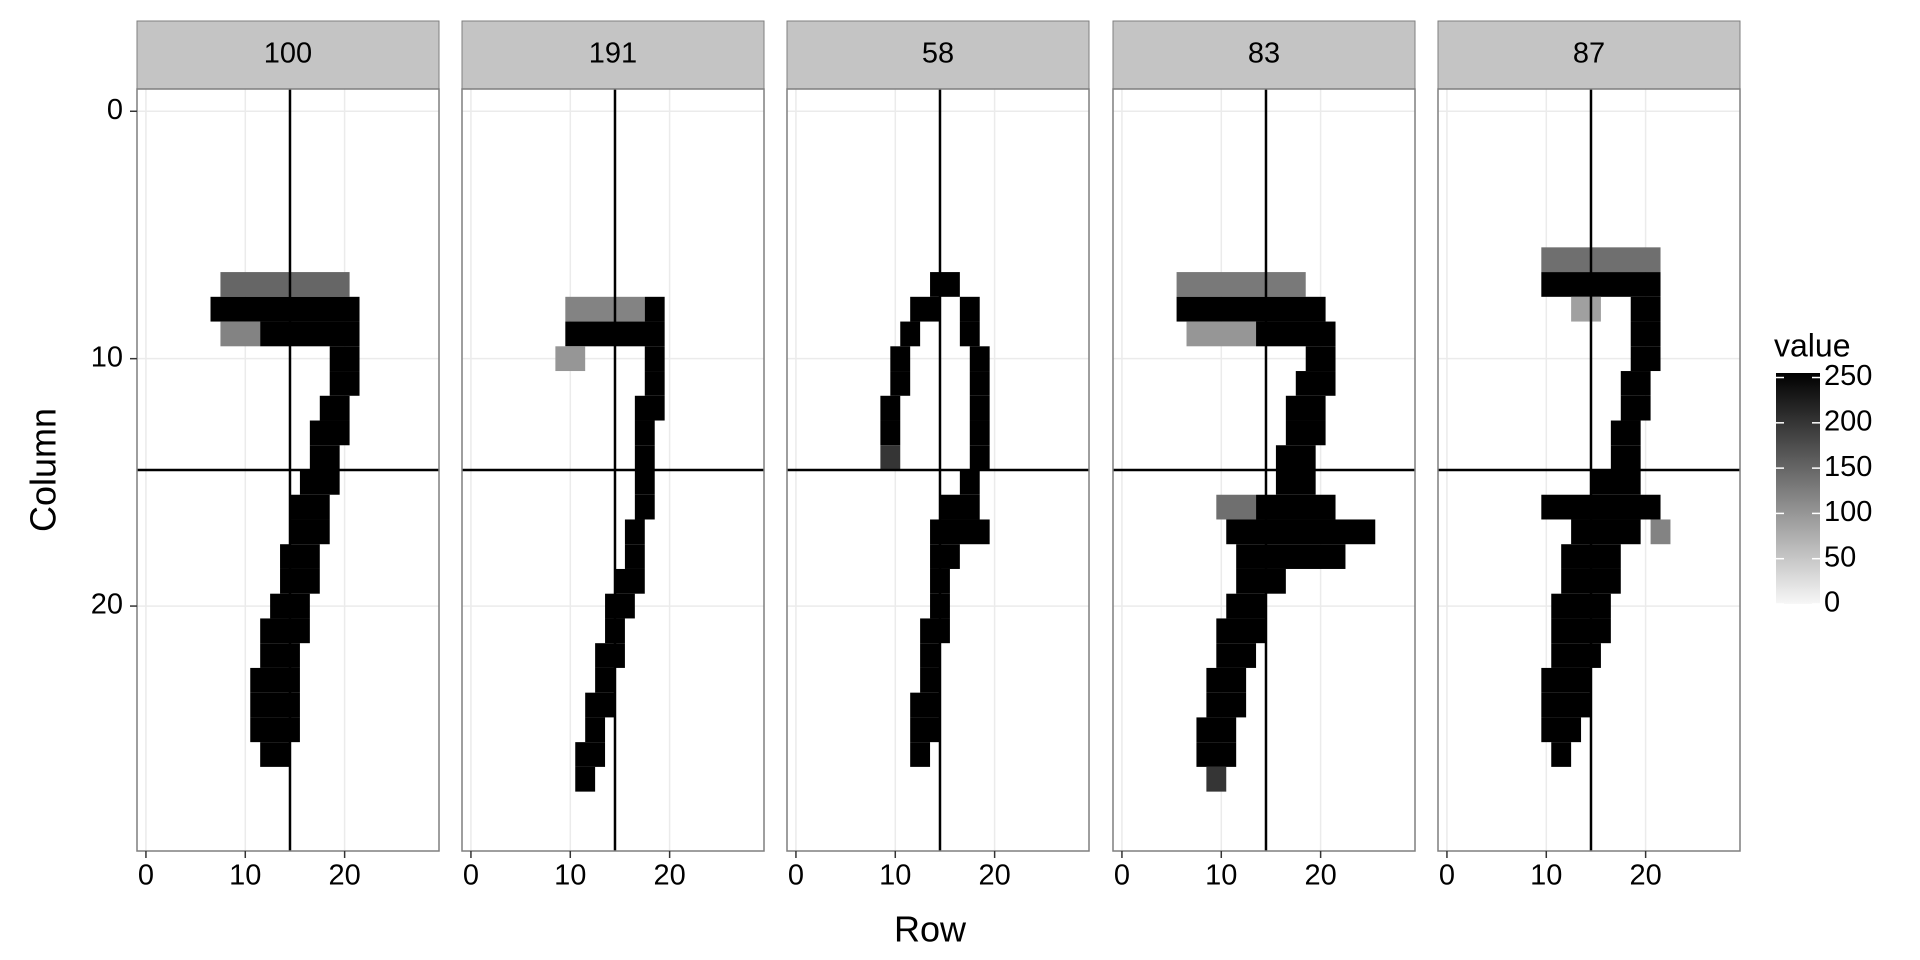  Describe the element at coordinates (1848, 421) in the screenshot. I see `legend-tick-label: 200` at that location.